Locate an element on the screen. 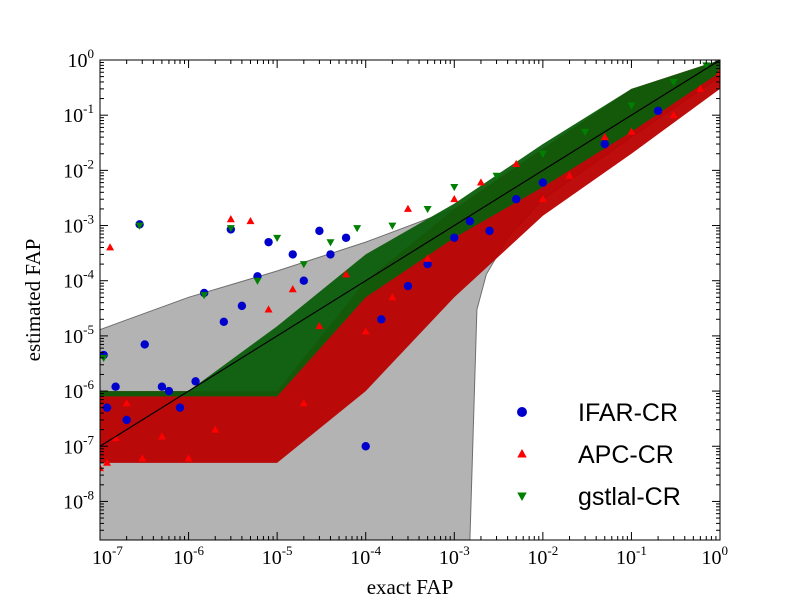 The image size is (800, 600). y-tick-label: 10⁻⁴ is located at coordinates (78, 280).